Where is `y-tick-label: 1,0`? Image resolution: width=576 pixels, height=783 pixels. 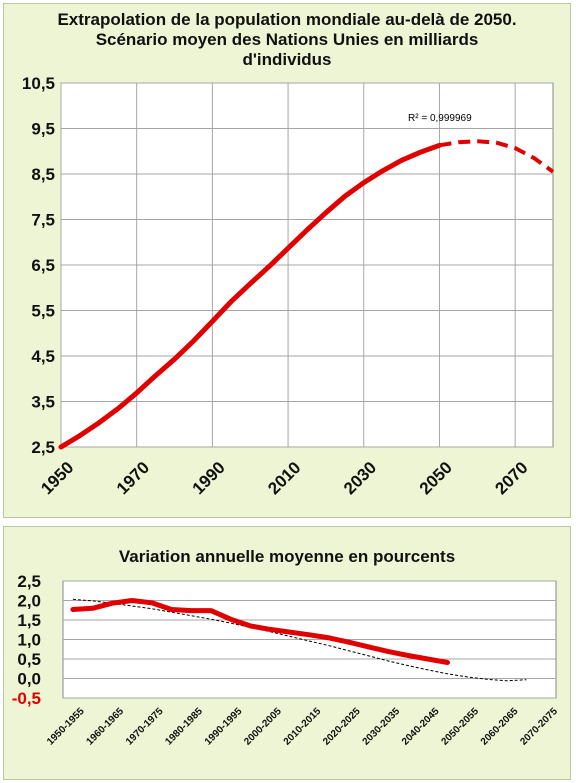
y-tick-label: 1,0 is located at coordinates (29, 640).